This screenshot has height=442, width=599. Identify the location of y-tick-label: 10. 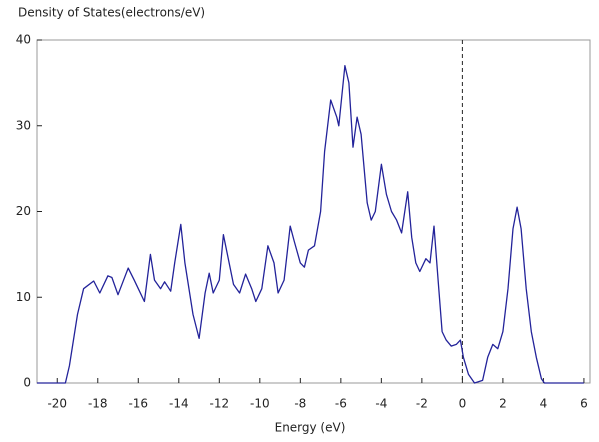
(23, 297).